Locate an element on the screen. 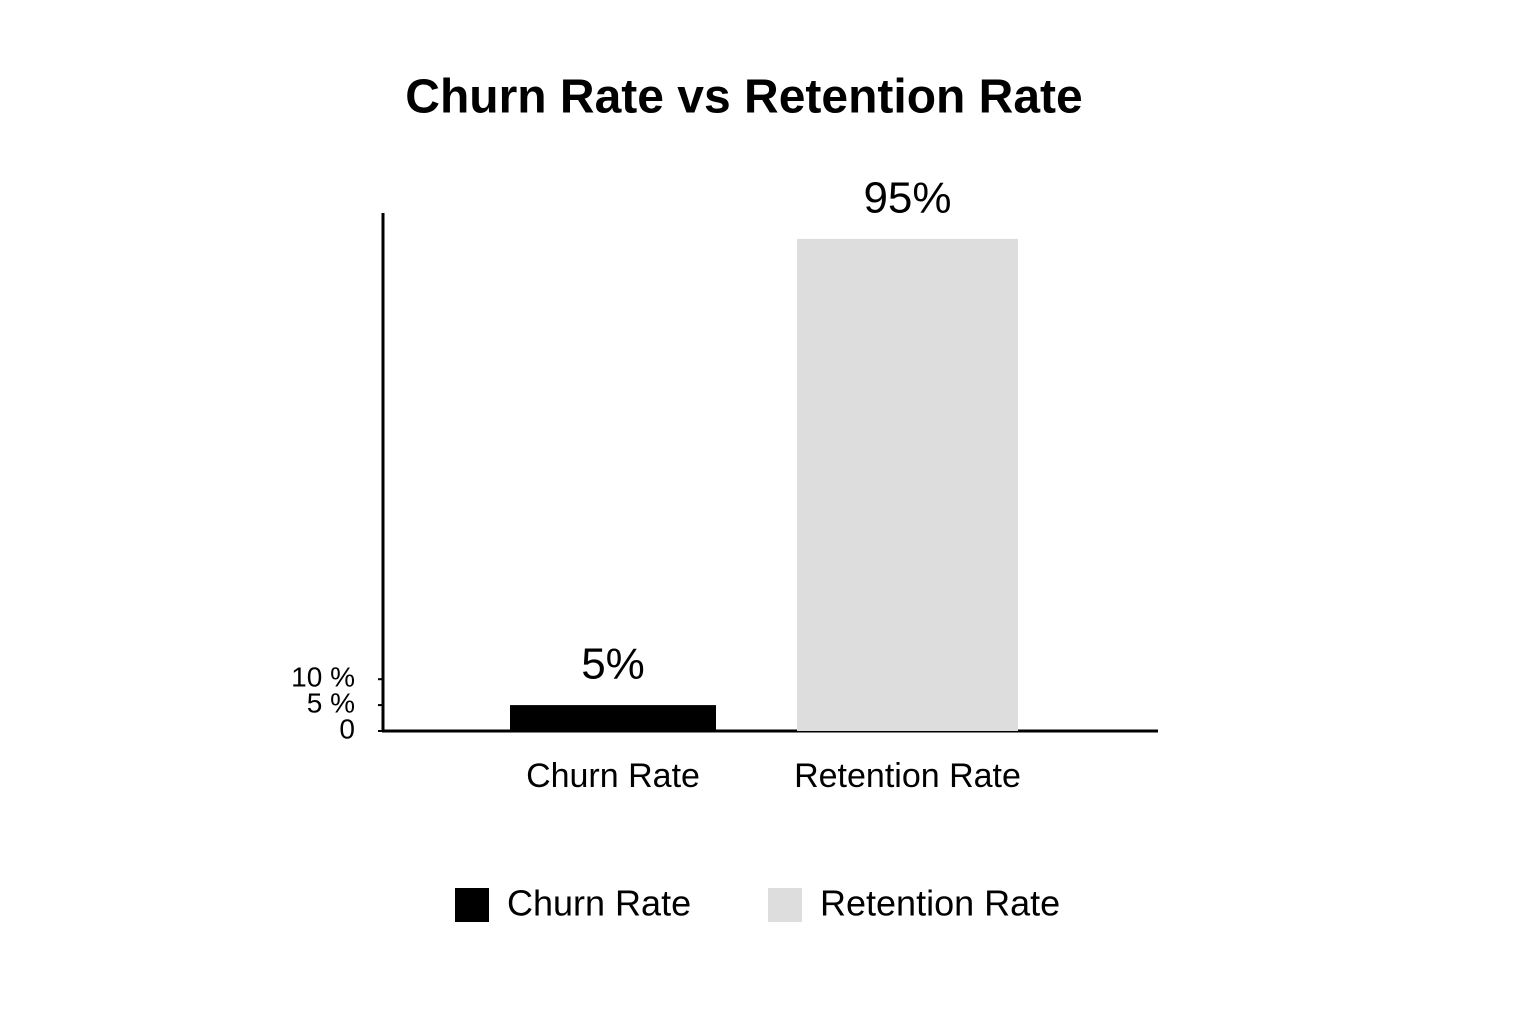 Image resolution: width=1536 pixels, height=1024 pixels. chart-title: Churn Rate vs Retention Rate is located at coordinates (743, 97).